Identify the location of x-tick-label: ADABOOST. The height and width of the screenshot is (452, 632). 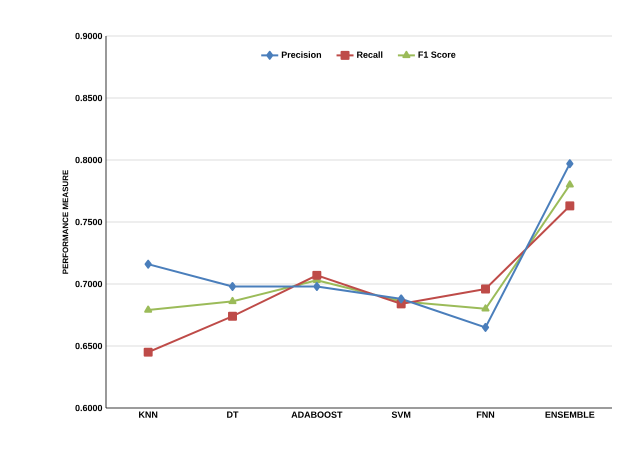
(316, 415).